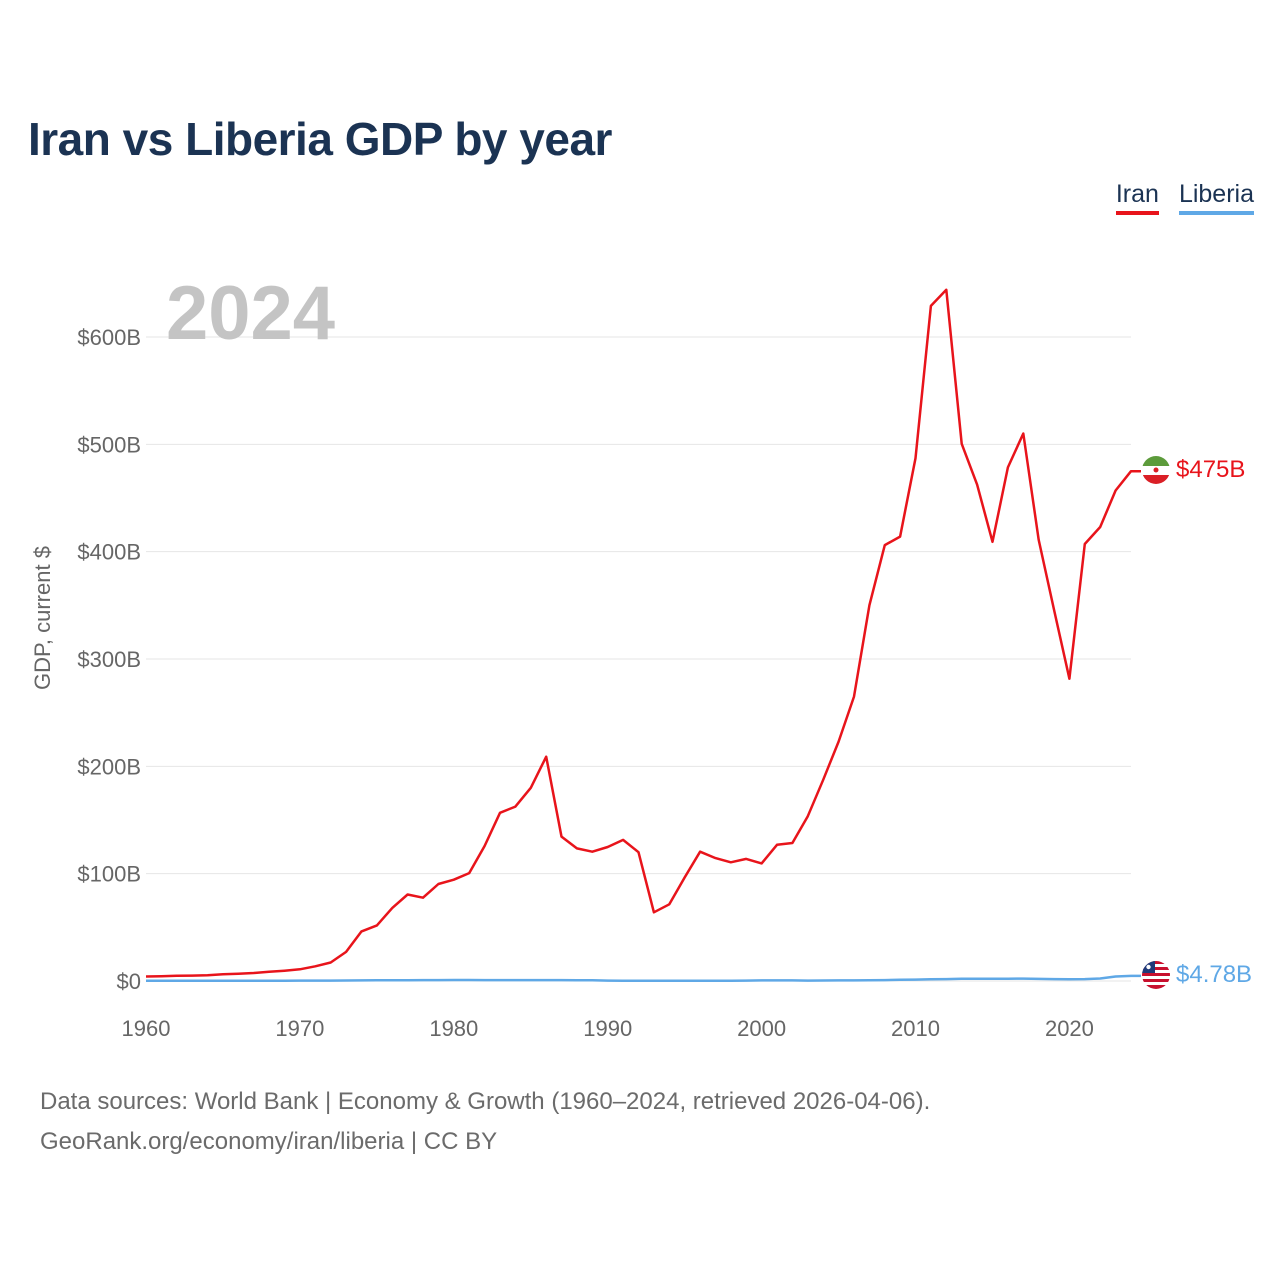  What do you see at coordinates (109, 874) in the screenshot?
I see `y-tick-label: $100B` at bounding box center [109, 874].